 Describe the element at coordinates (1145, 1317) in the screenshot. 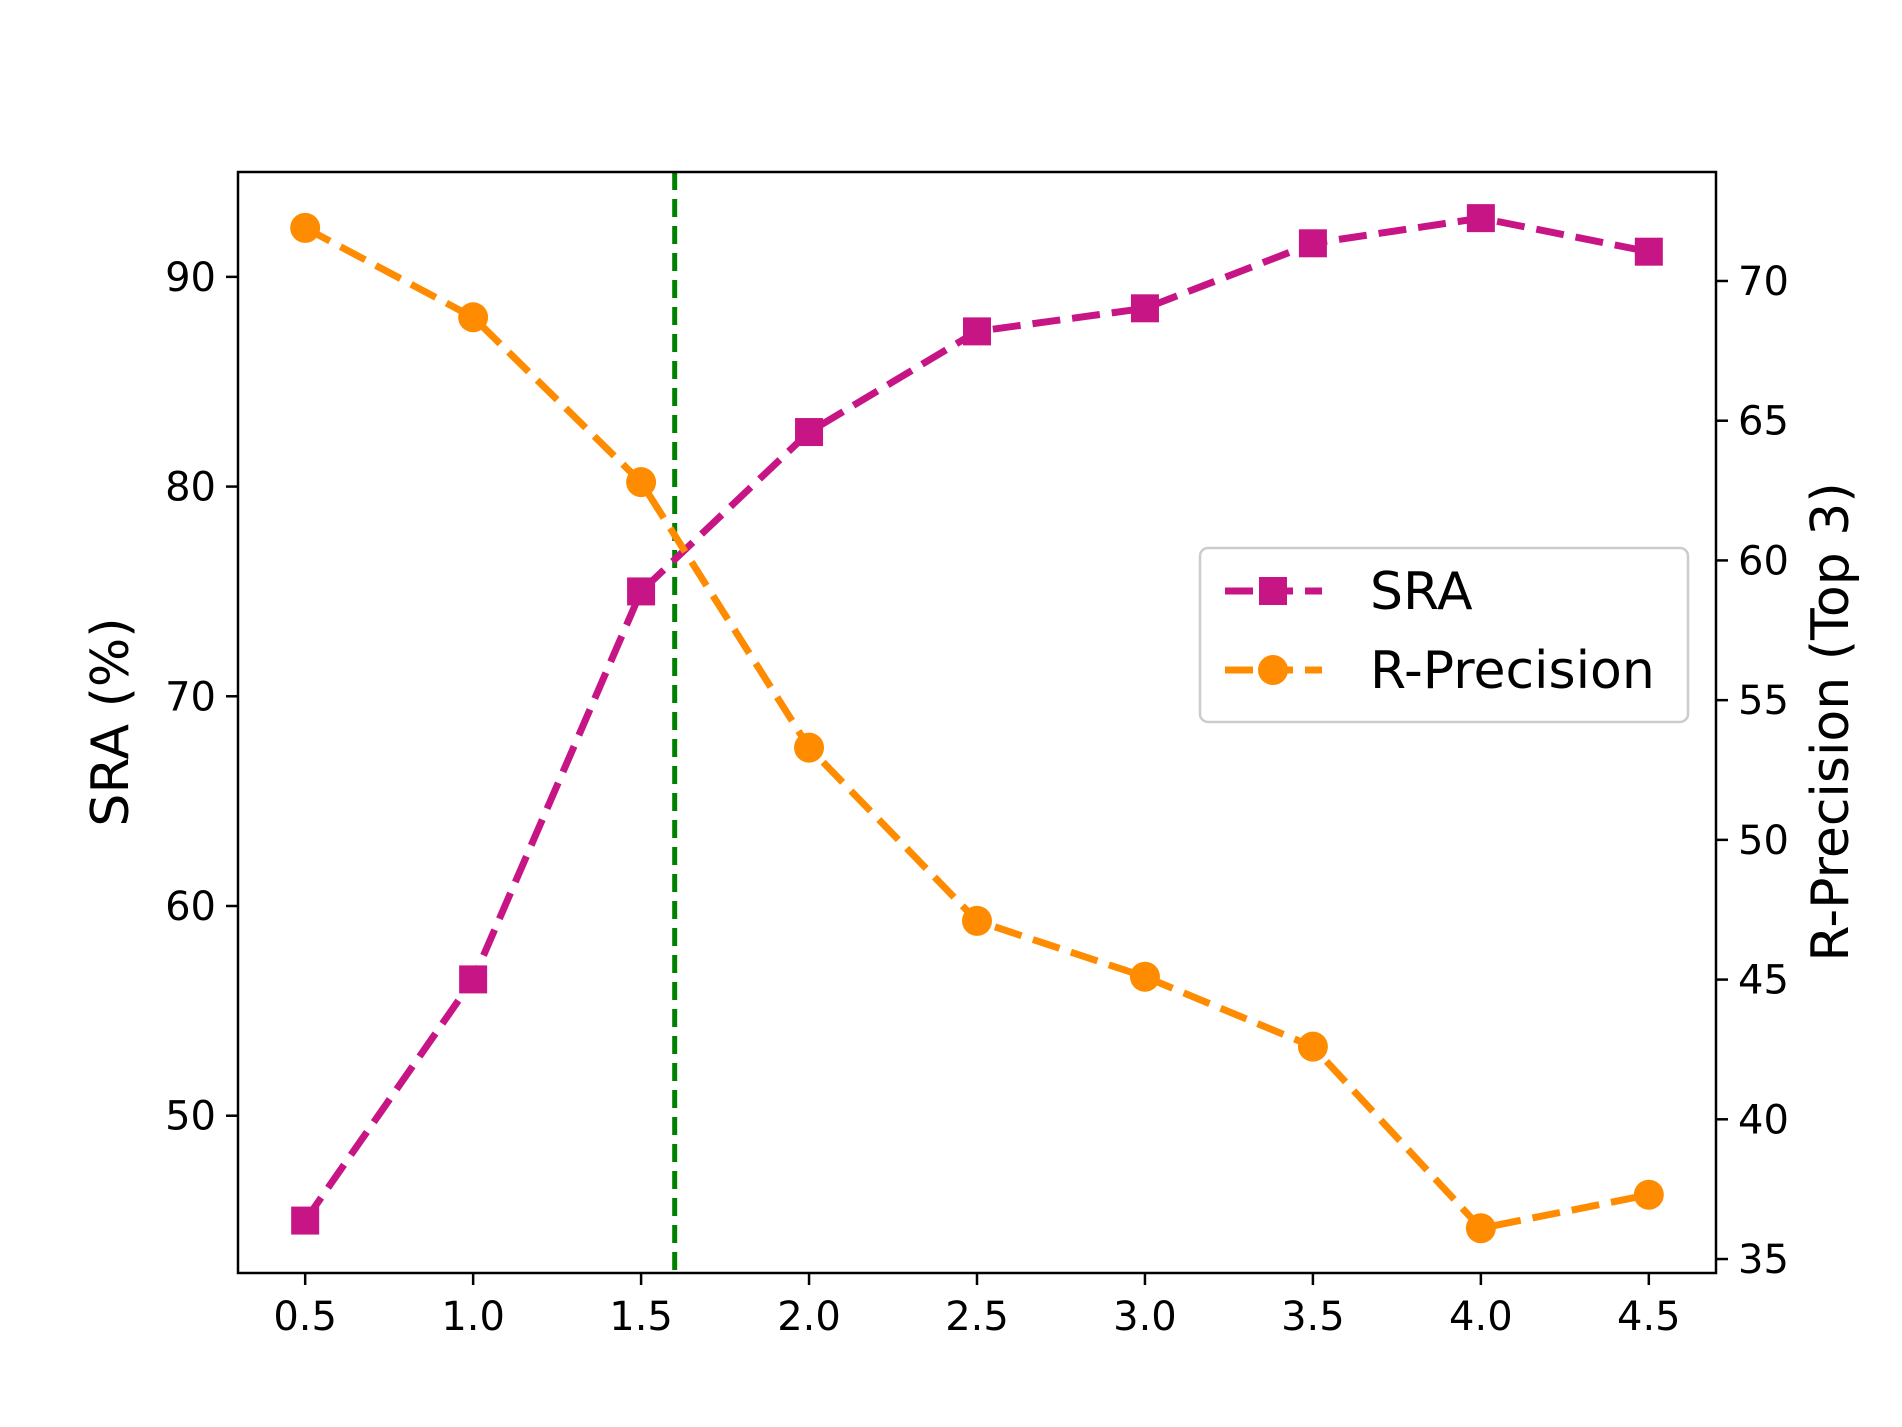

I see `x-tick-label: 3.0` at that location.